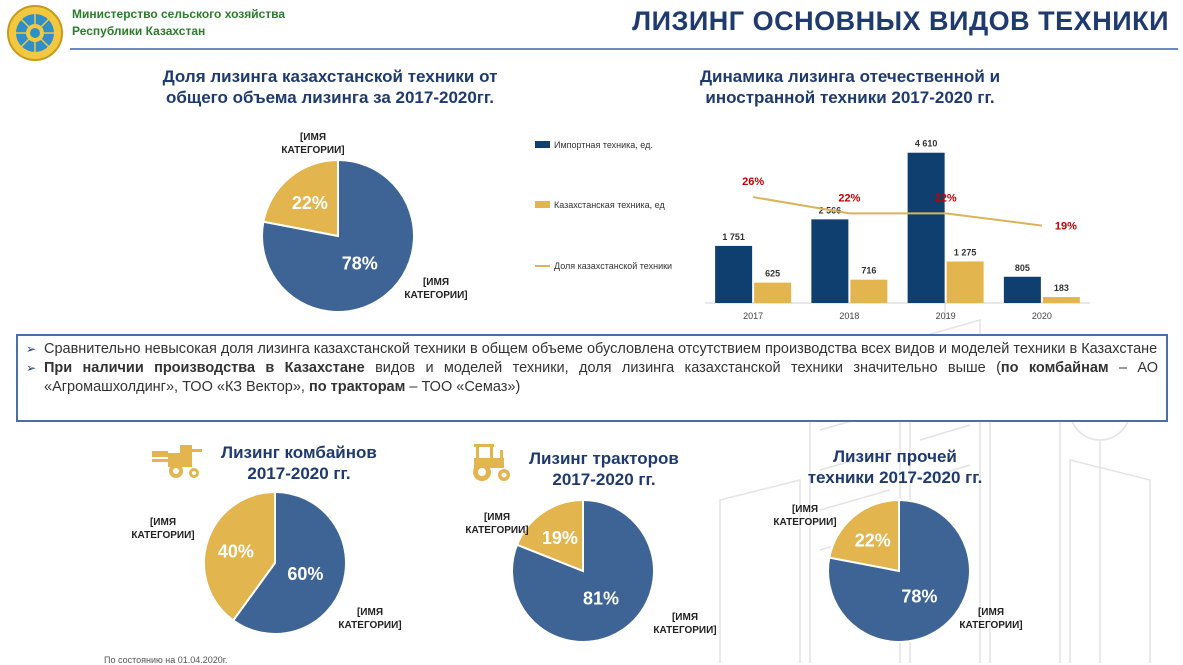  Describe the element at coordinates (926, 144) in the screenshot. I see `chart2-bar-label-s1-2019: 4 610` at that location.